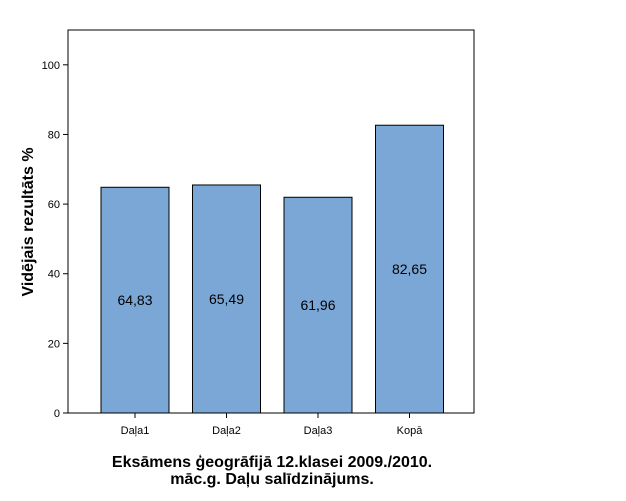 This screenshot has width=626, height=501. I want to click on y-tick-label: 60, so click(54, 205).